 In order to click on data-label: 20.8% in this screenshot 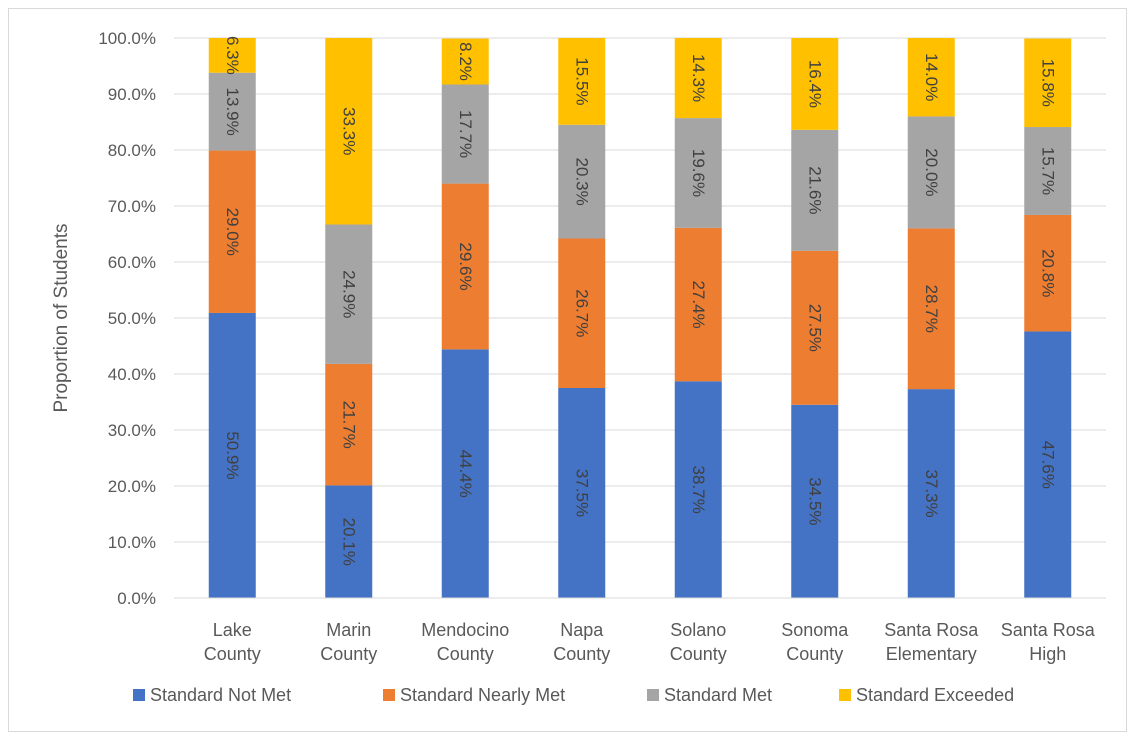, I will do `click(1047, 273)`.